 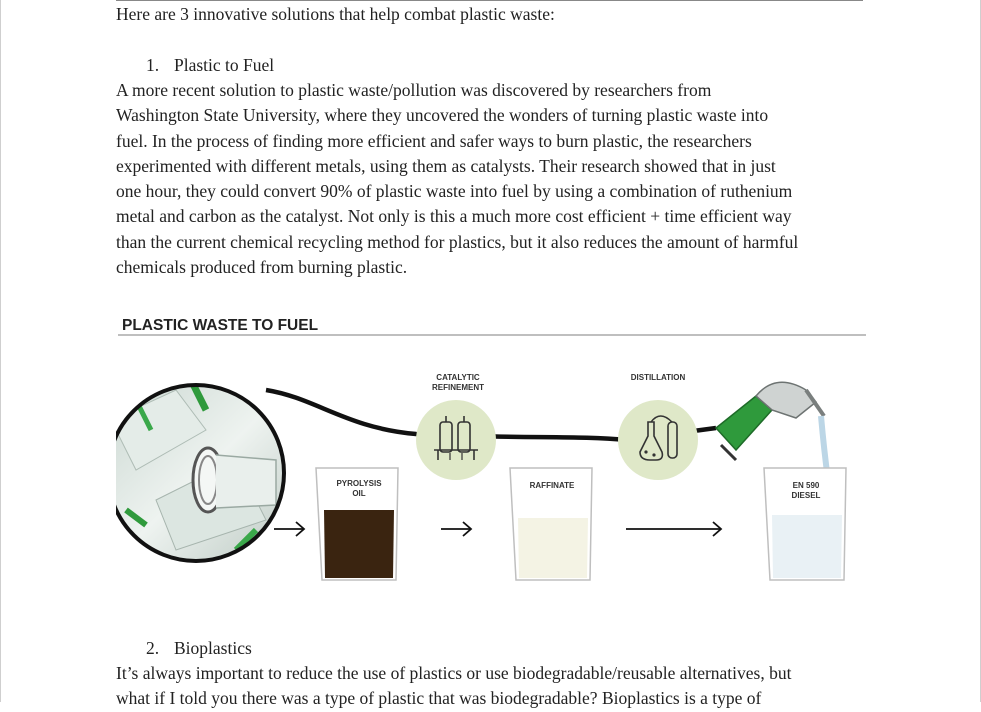 What do you see at coordinates (213, 648) in the screenshot?
I see `section-title: Bioplastics` at bounding box center [213, 648].